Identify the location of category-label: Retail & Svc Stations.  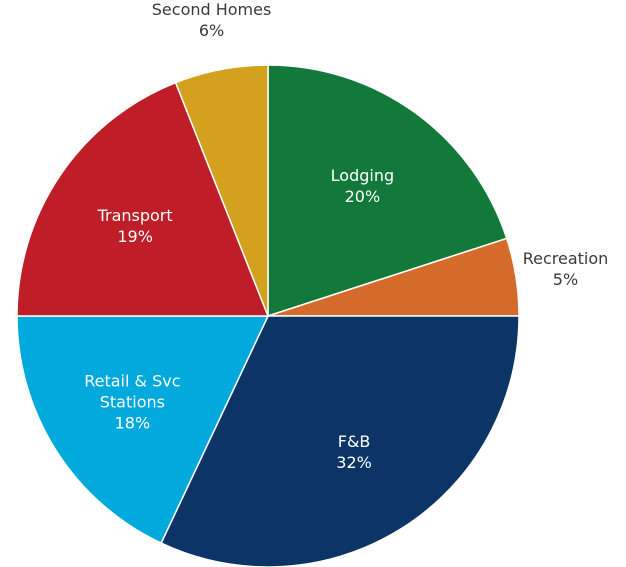
(132, 391).